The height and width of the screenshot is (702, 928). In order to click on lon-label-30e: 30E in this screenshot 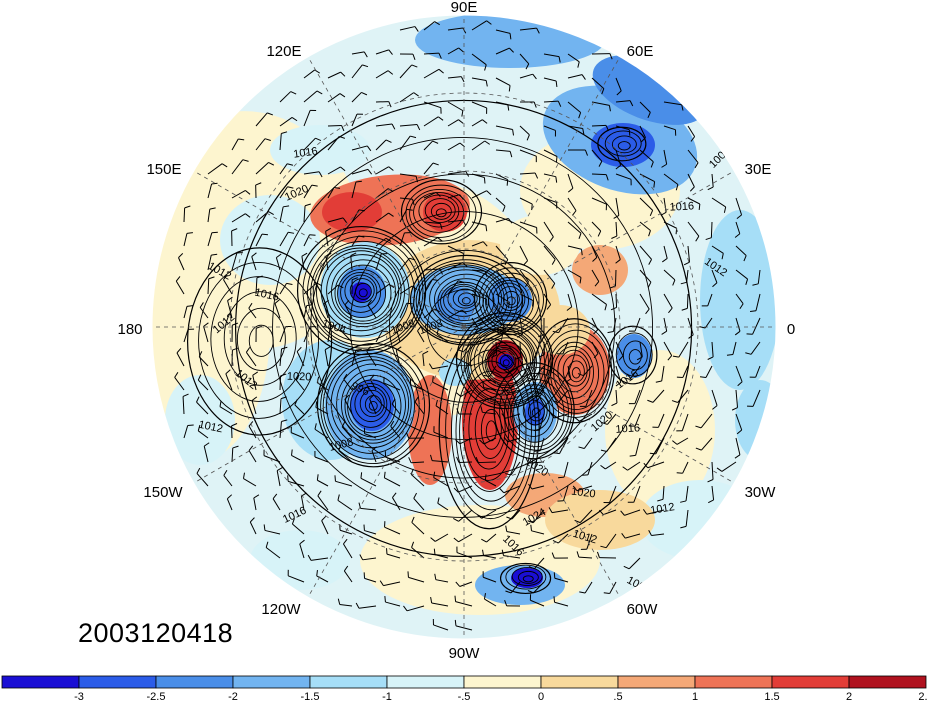, I will do `click(758, 169)`.